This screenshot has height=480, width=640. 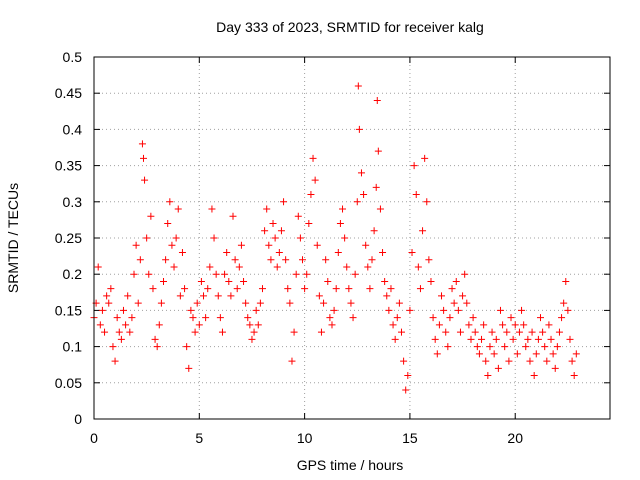 What do you see at coordinates (306, 438) in the screenshot?
I see `x-tick-labels: 0 5 10 15 20` at bounding box center [306, 438].